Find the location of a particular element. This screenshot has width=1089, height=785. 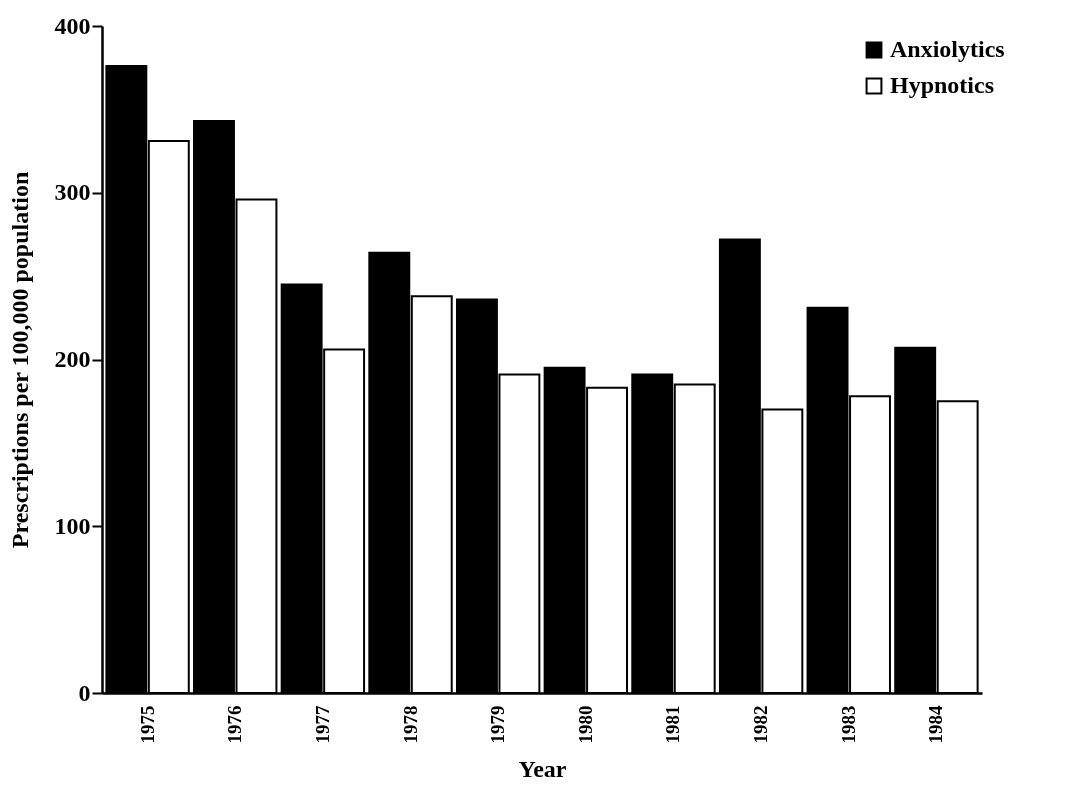

legend-label: Anxiolytics is located at coordinates (947, 49).